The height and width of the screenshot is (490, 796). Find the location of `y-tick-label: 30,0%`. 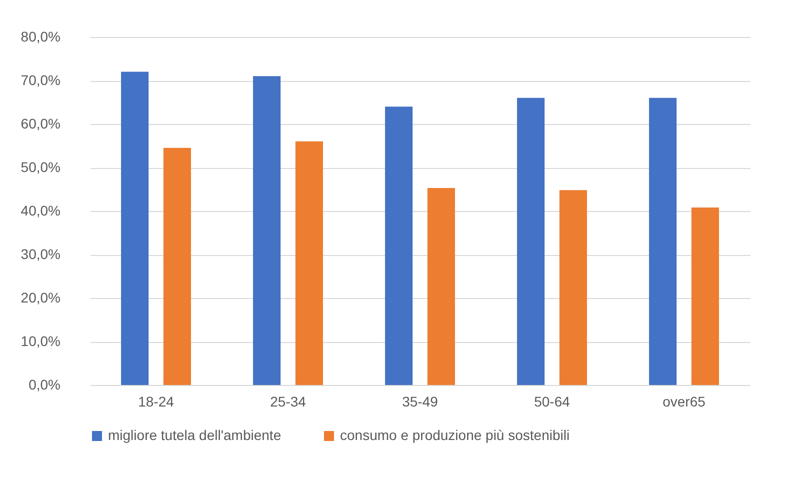

y-tick-label: 30,0% is located at coordinates (40, 254).